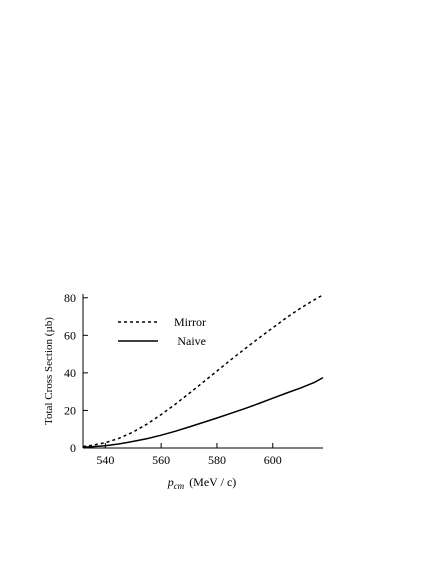 This screenshot has height=564, width=436. What do you see at coordinates (73, 448) in the screenshot?
I see `y-tick-label: 0` at bounding box center [73, 448].